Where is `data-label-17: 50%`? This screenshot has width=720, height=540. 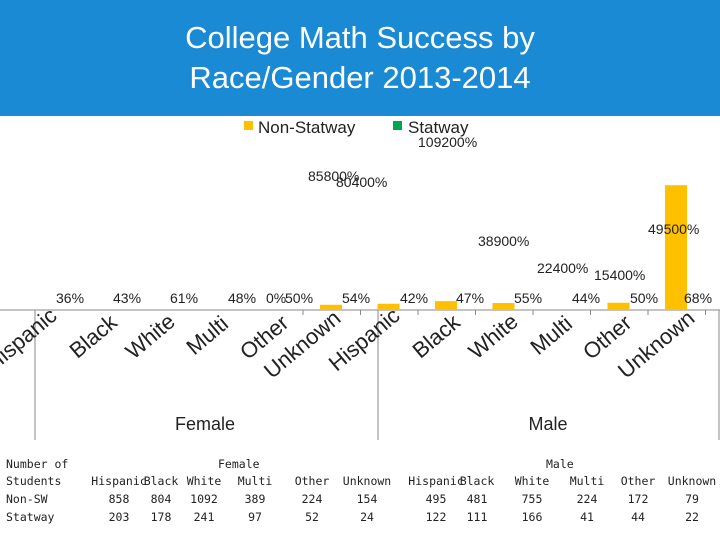
data-label-17: 50% is located at coordinates (644, 298).